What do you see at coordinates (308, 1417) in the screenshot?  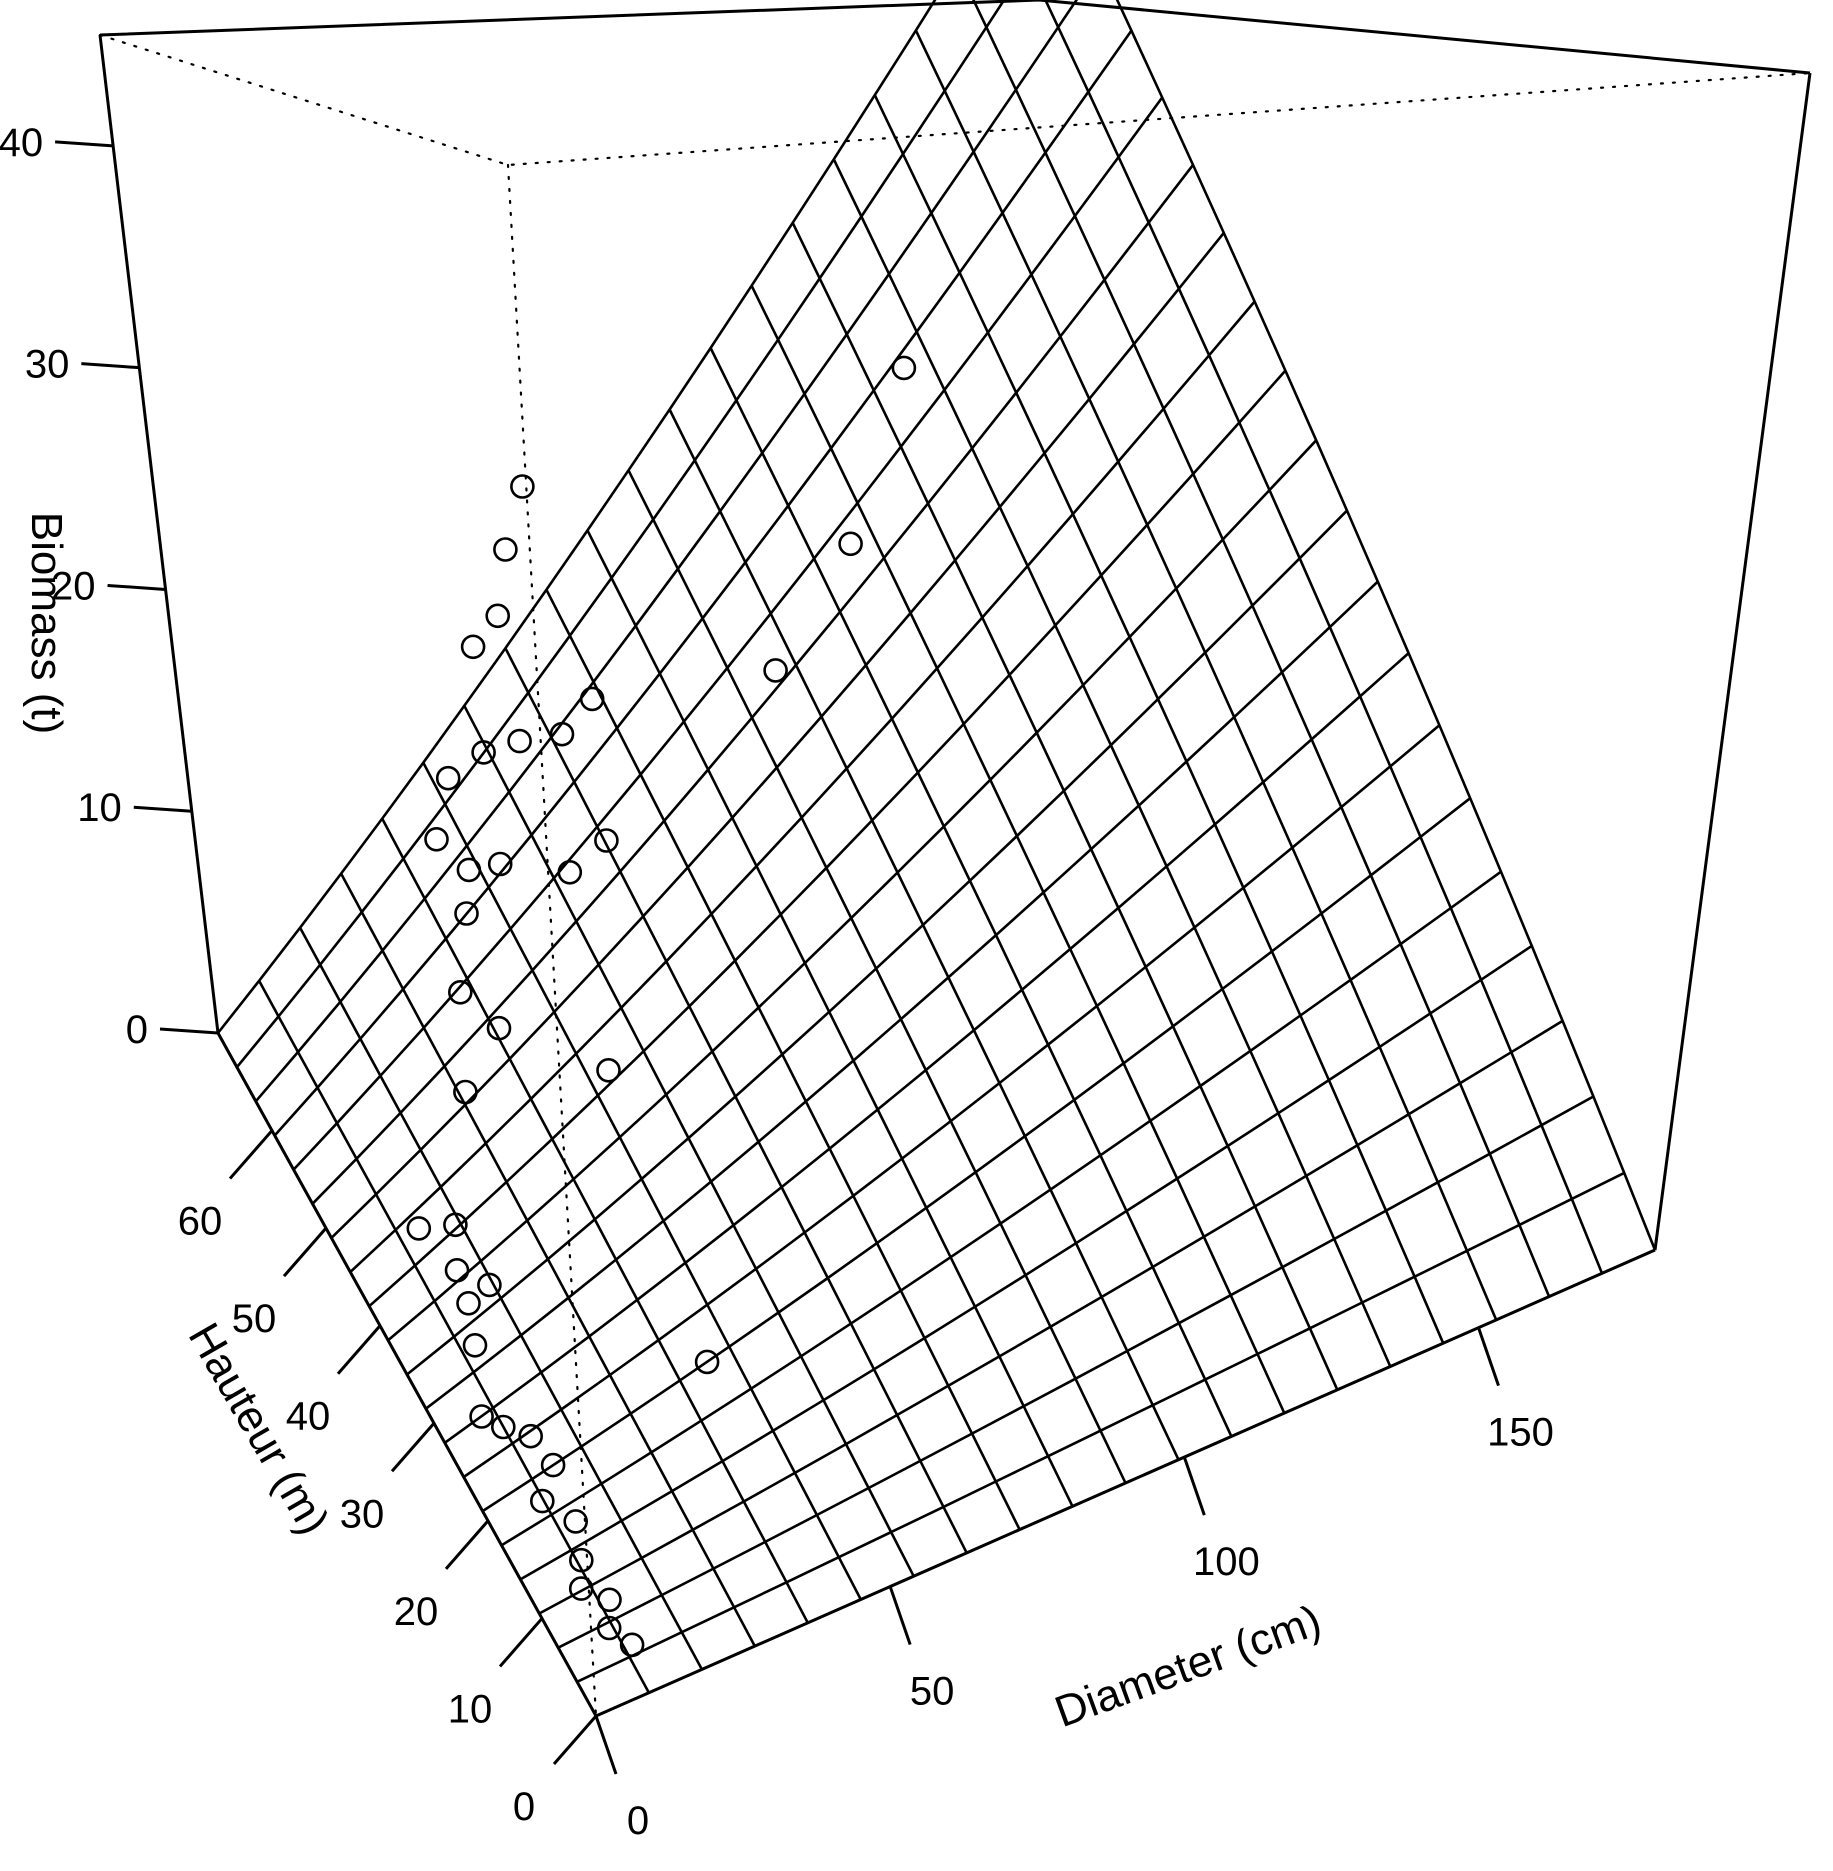 I see `hauteur-tick-label: 40` at bounding box center [308, 1417].